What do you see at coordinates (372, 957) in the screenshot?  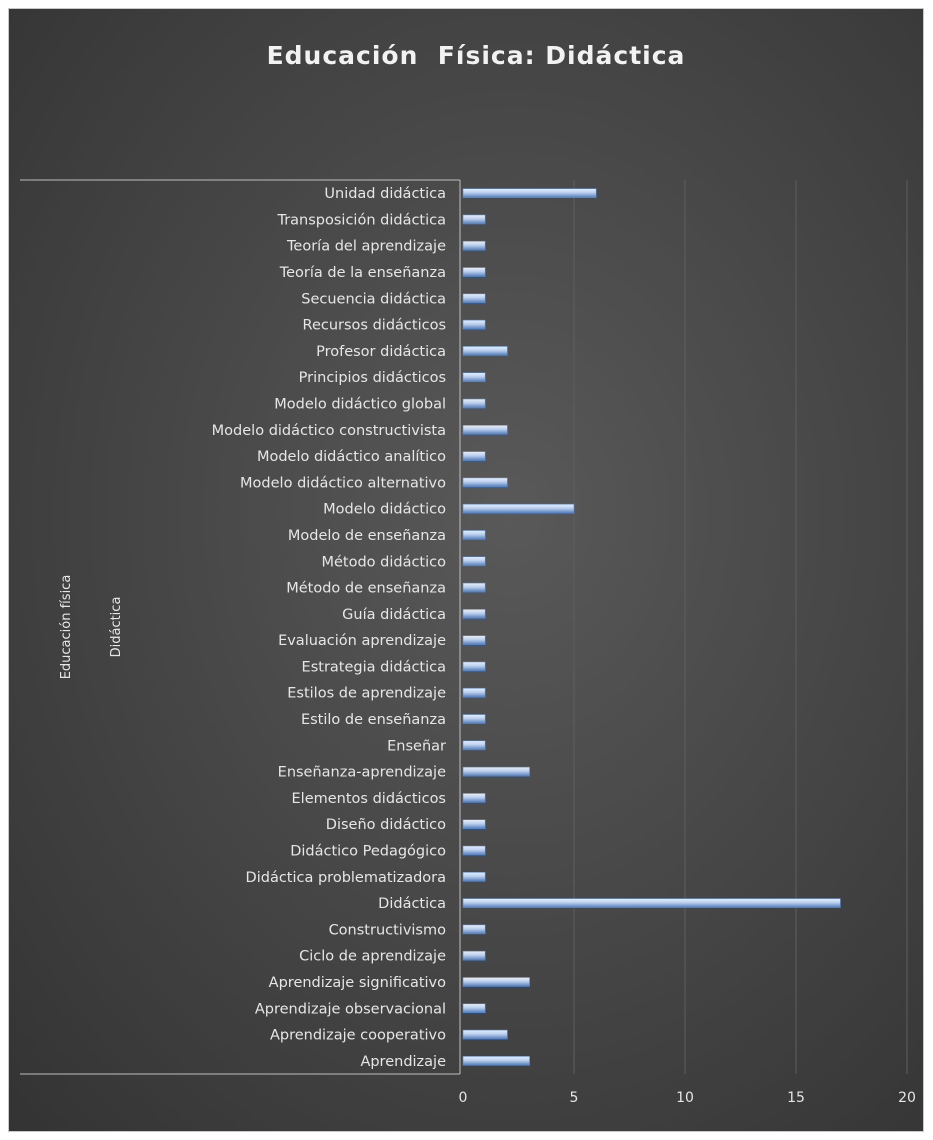 I see `category-label: Ciclo de aprendizaje` at bounding box center [372, 957].